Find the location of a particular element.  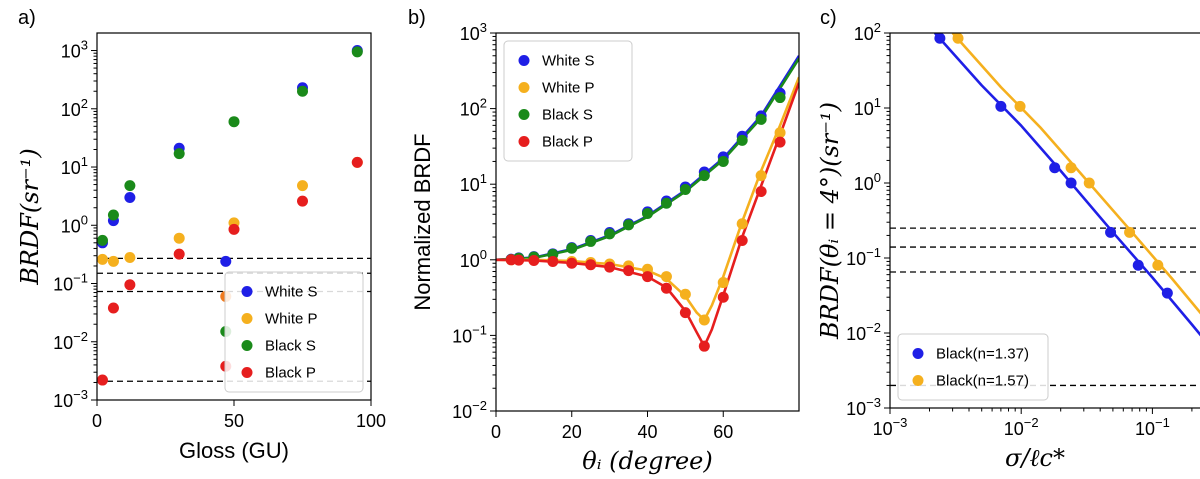

legend-label: White S is located at coordinates (291, 292).